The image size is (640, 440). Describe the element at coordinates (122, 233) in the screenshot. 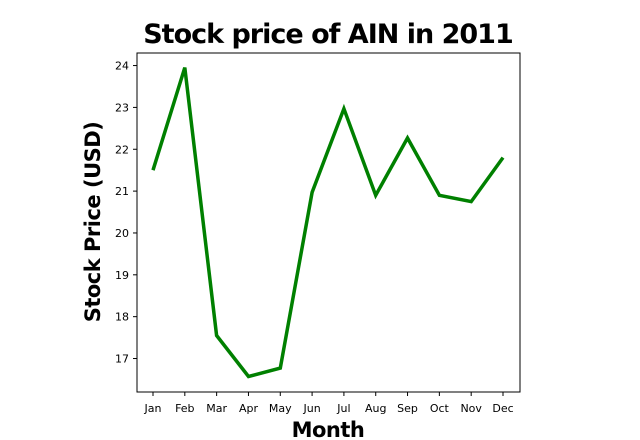

I see `y-tick-label: 20` at that location.